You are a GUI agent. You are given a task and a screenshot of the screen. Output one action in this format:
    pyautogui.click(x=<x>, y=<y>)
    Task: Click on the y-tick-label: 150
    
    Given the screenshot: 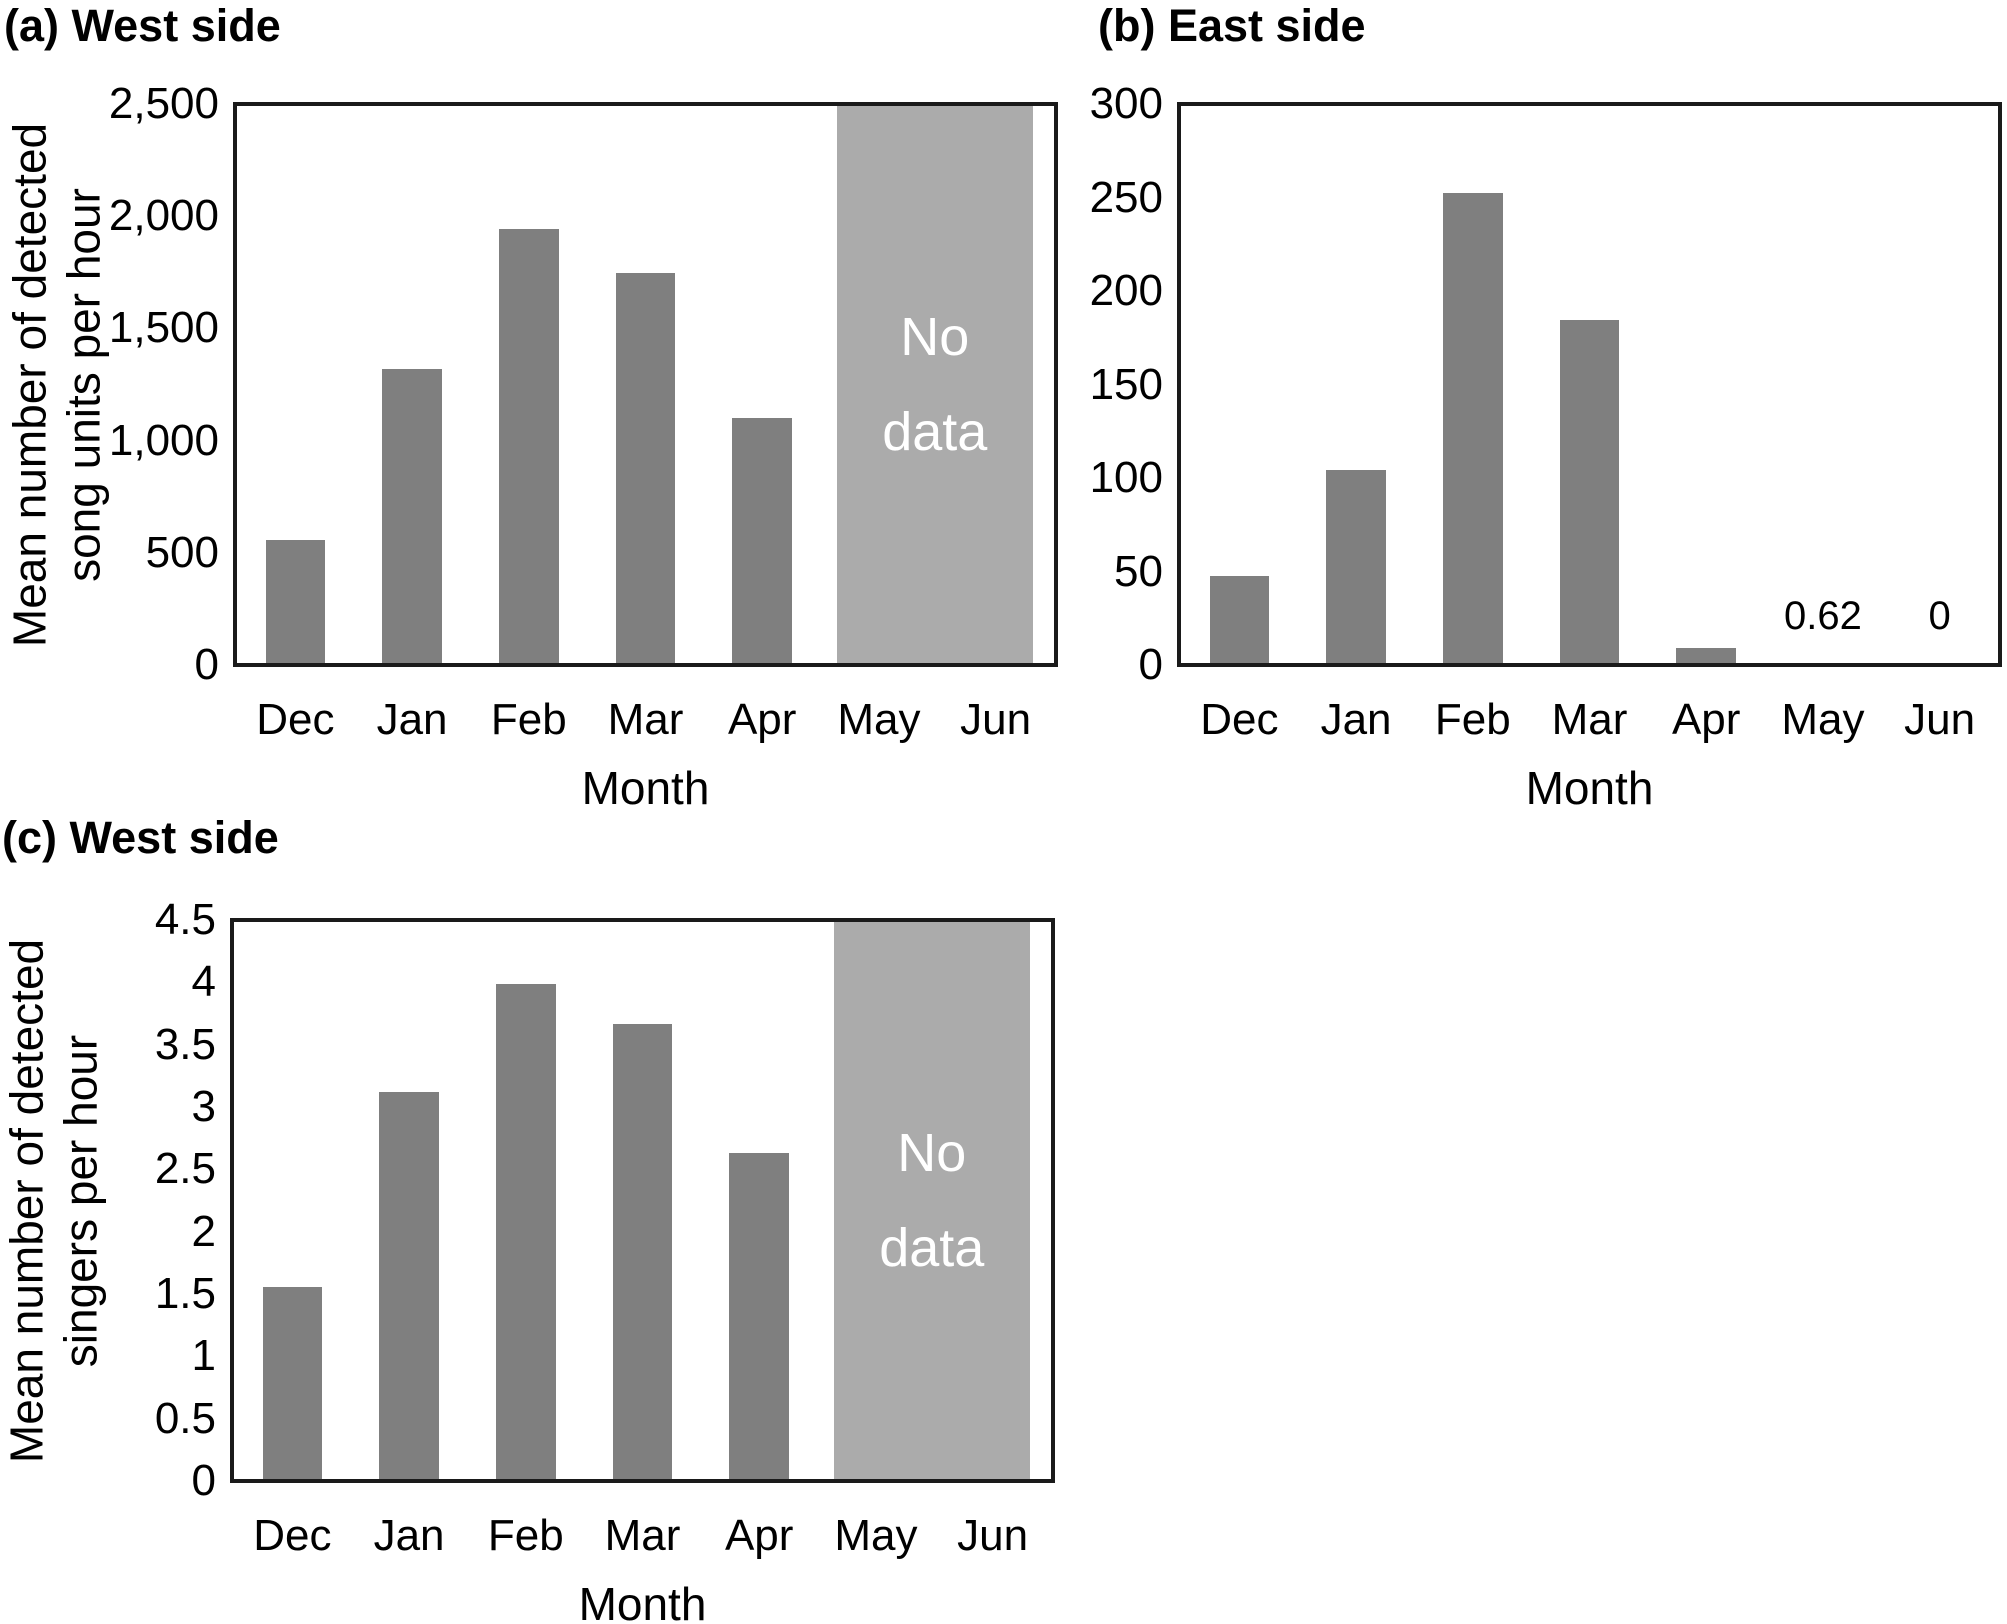 What is the action you would take?
    pyautogui.click(x=1126, y=384)
    